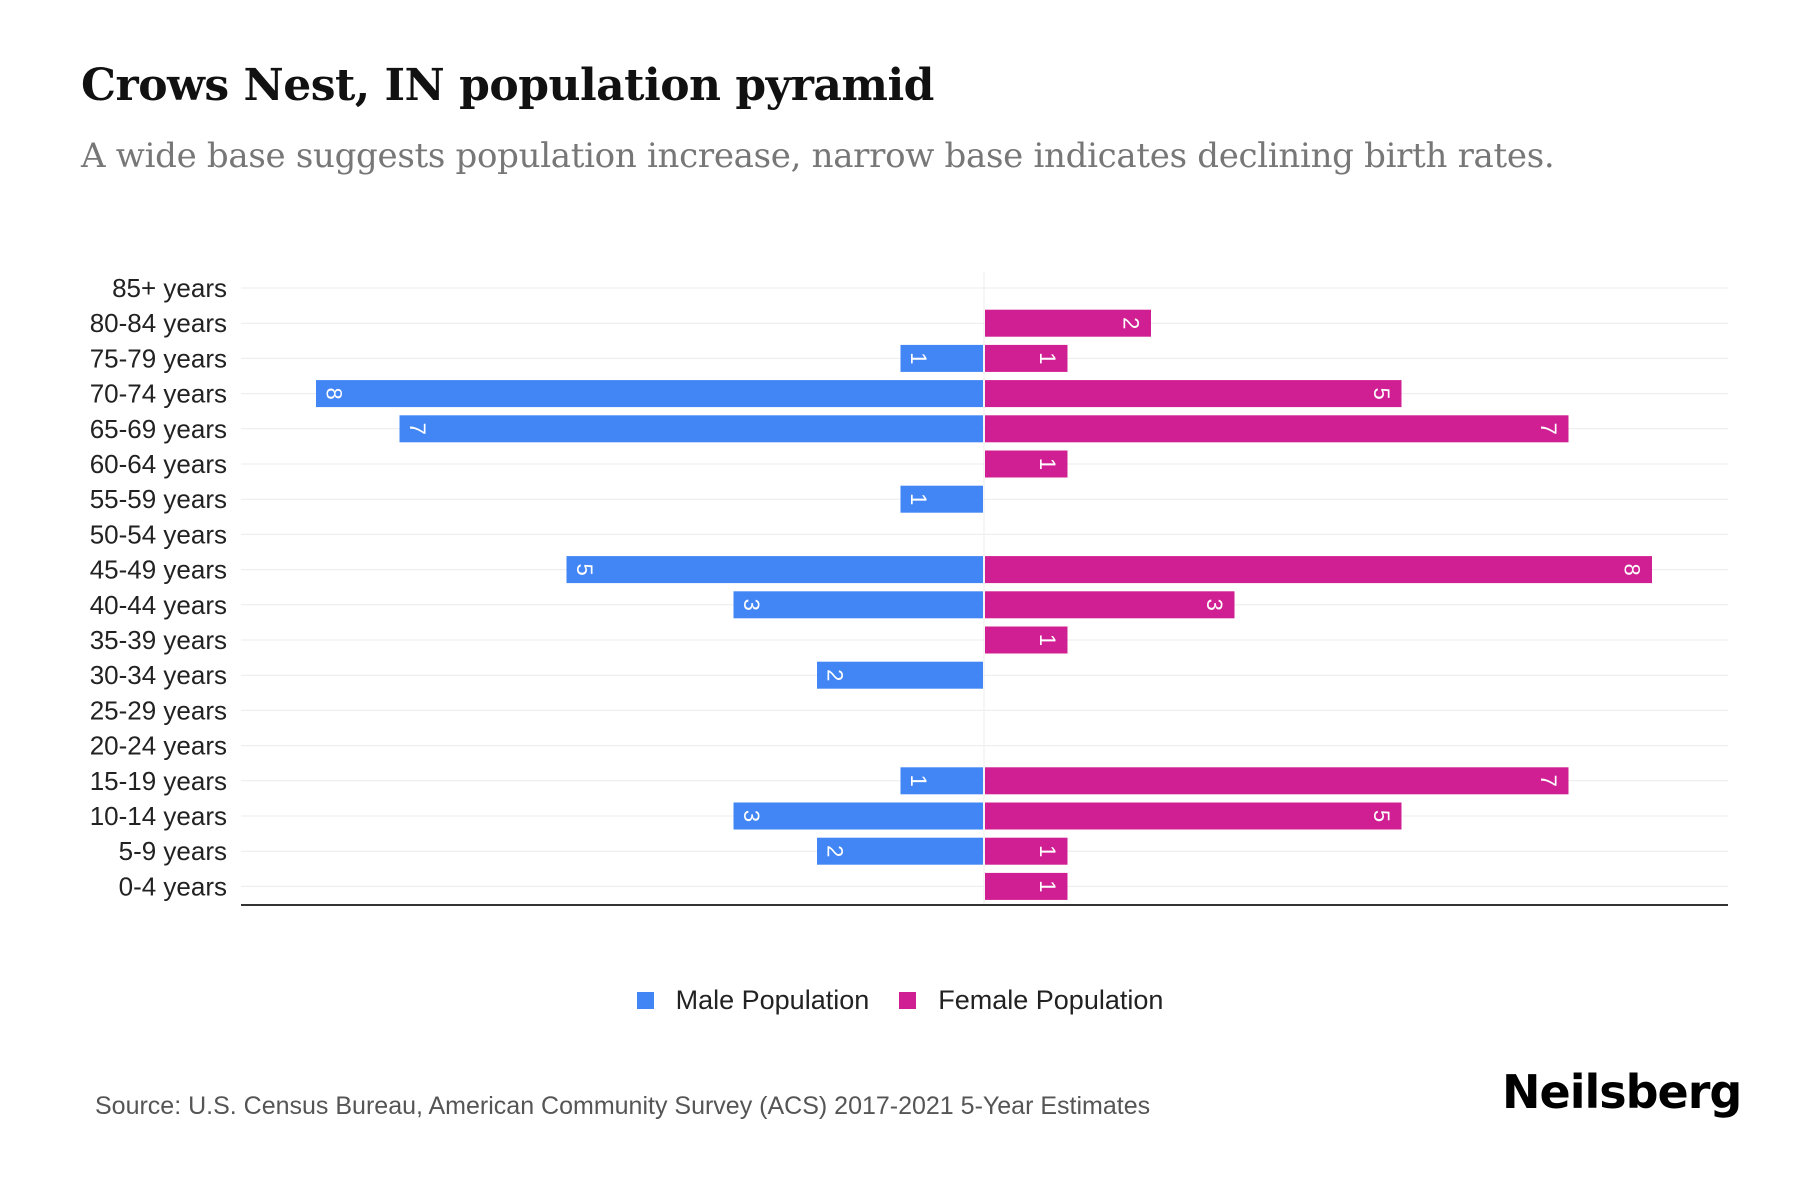  What do you see at coordinates (173, 851) in the screenshot?
I see `y-tick-label: 5-9 years` at bounding box center [173, 851].